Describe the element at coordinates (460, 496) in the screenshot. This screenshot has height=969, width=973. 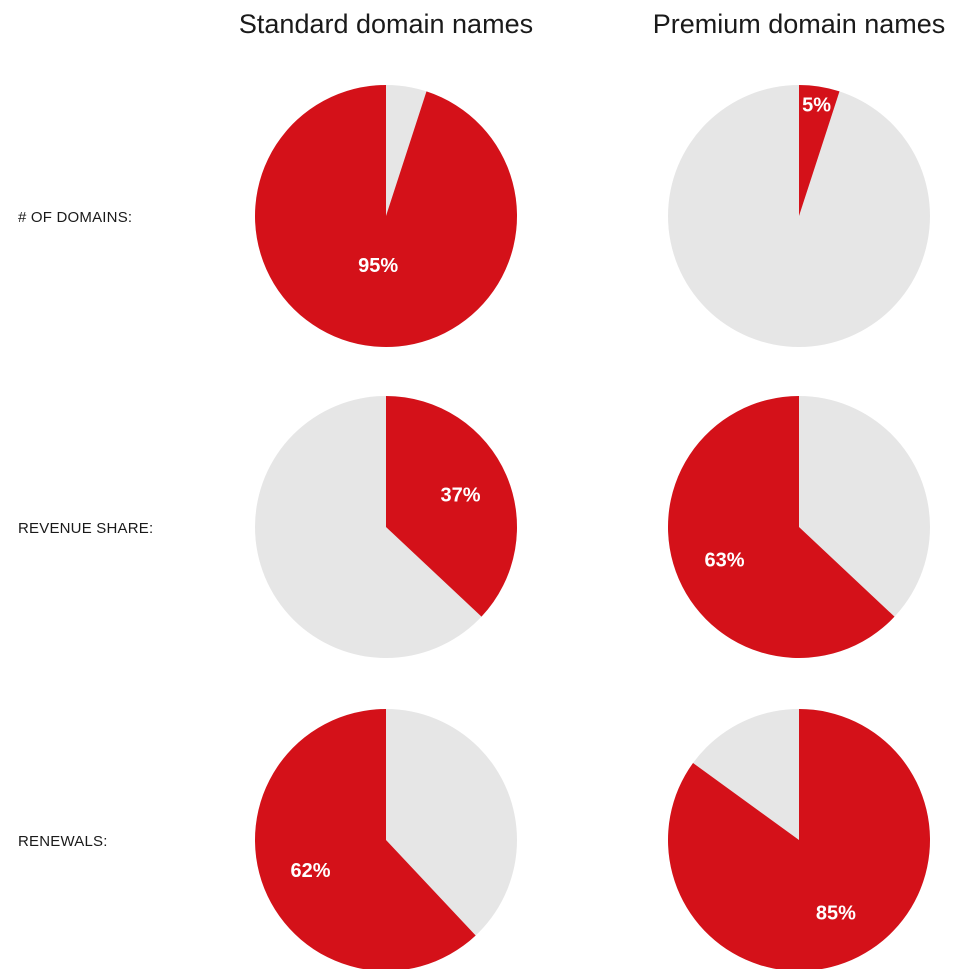
I see `pie-revenue-share-standard-value-label: 37%` at that location.